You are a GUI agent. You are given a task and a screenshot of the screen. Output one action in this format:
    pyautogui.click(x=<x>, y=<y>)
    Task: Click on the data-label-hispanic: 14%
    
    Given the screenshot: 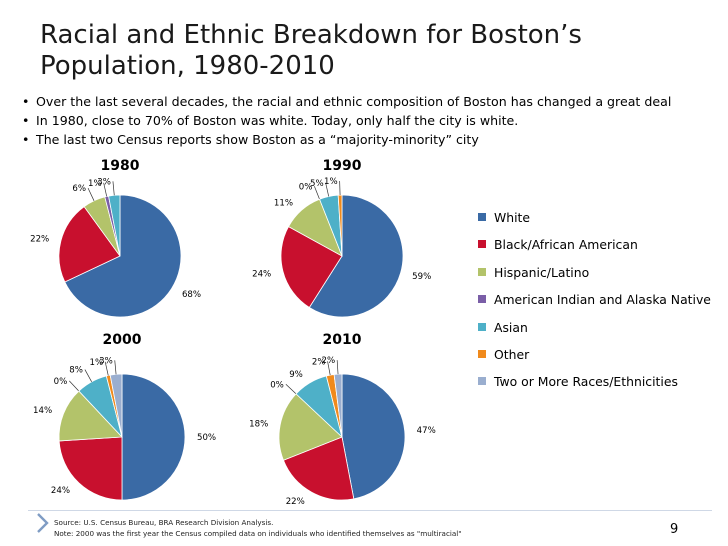 What is the action you would take?
    pyautogui.click(x=42, y=411)
    